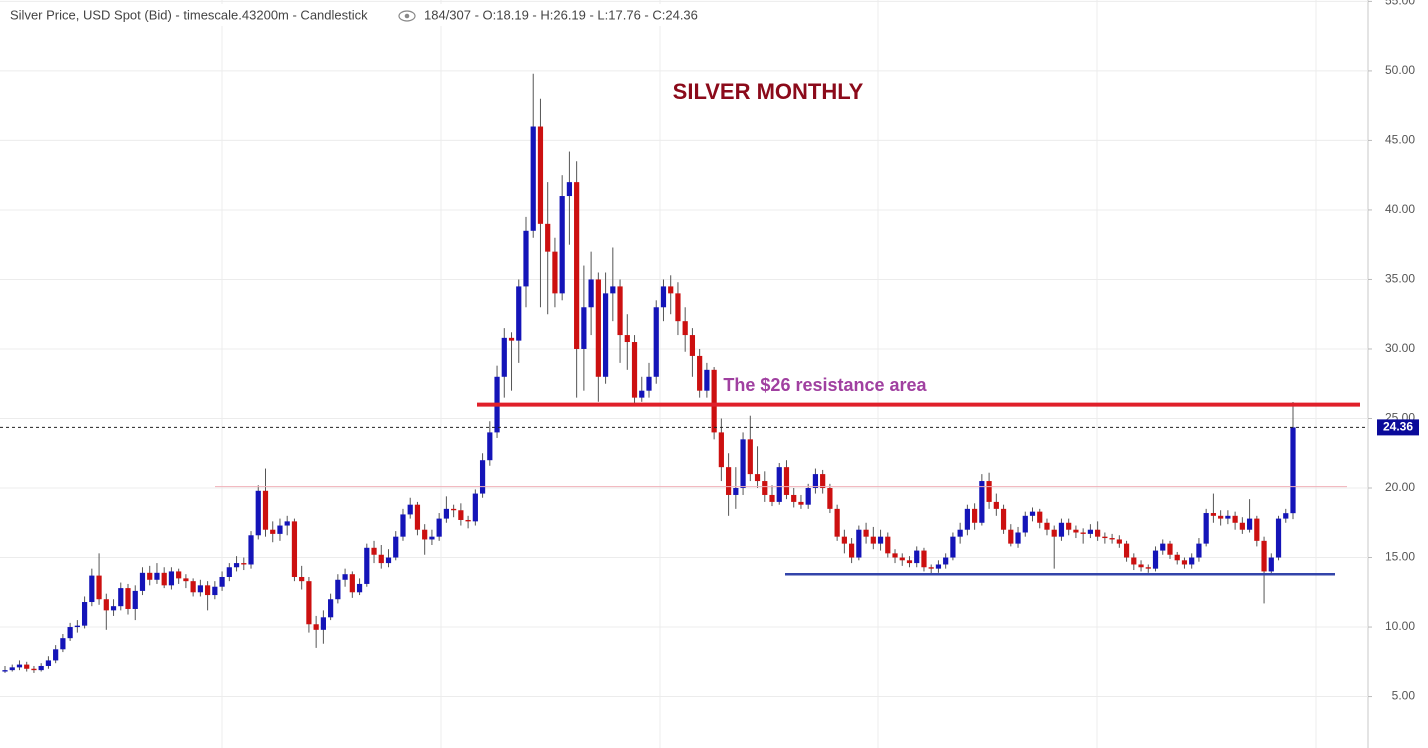  Describe the element at coordinates (1400, 557) in the screenshot. I see `y-tick-label: 15.00` at that location.